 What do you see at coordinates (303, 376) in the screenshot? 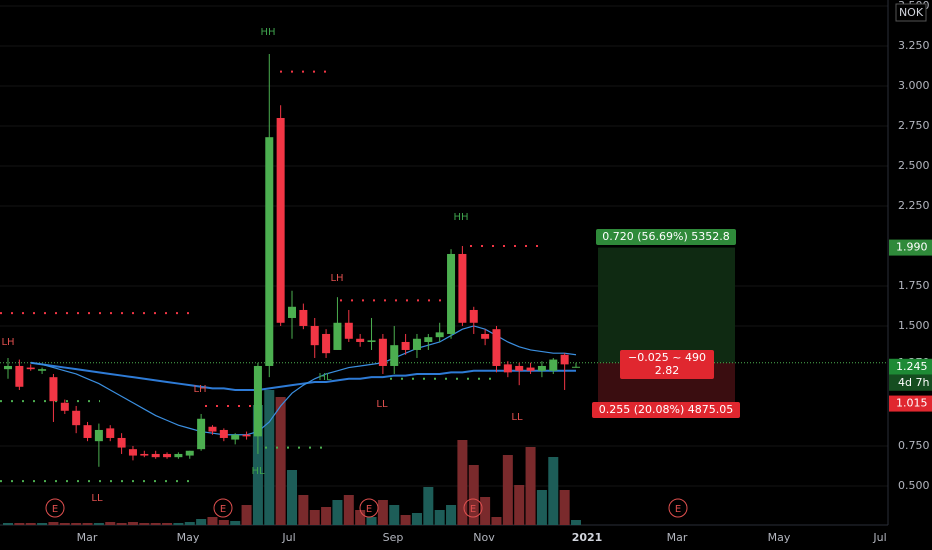
I see `moving-average` at bounding box center [303, 376].